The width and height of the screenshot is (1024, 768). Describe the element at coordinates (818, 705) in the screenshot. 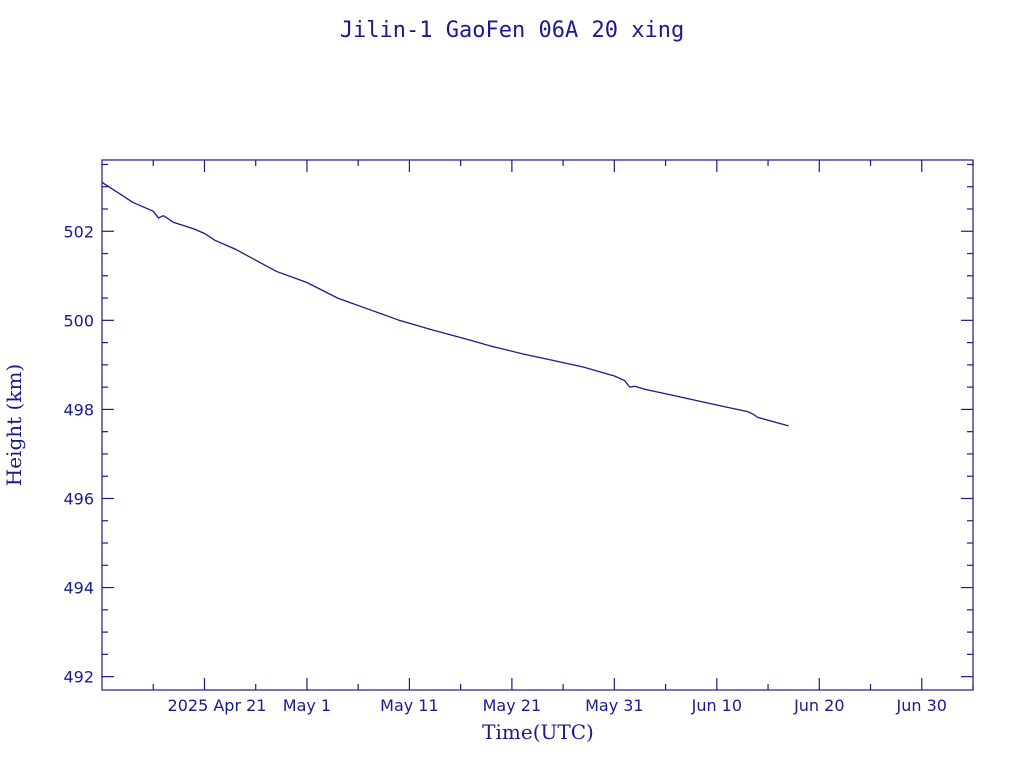

I see `x-tick-label: Jun 20` at that location.